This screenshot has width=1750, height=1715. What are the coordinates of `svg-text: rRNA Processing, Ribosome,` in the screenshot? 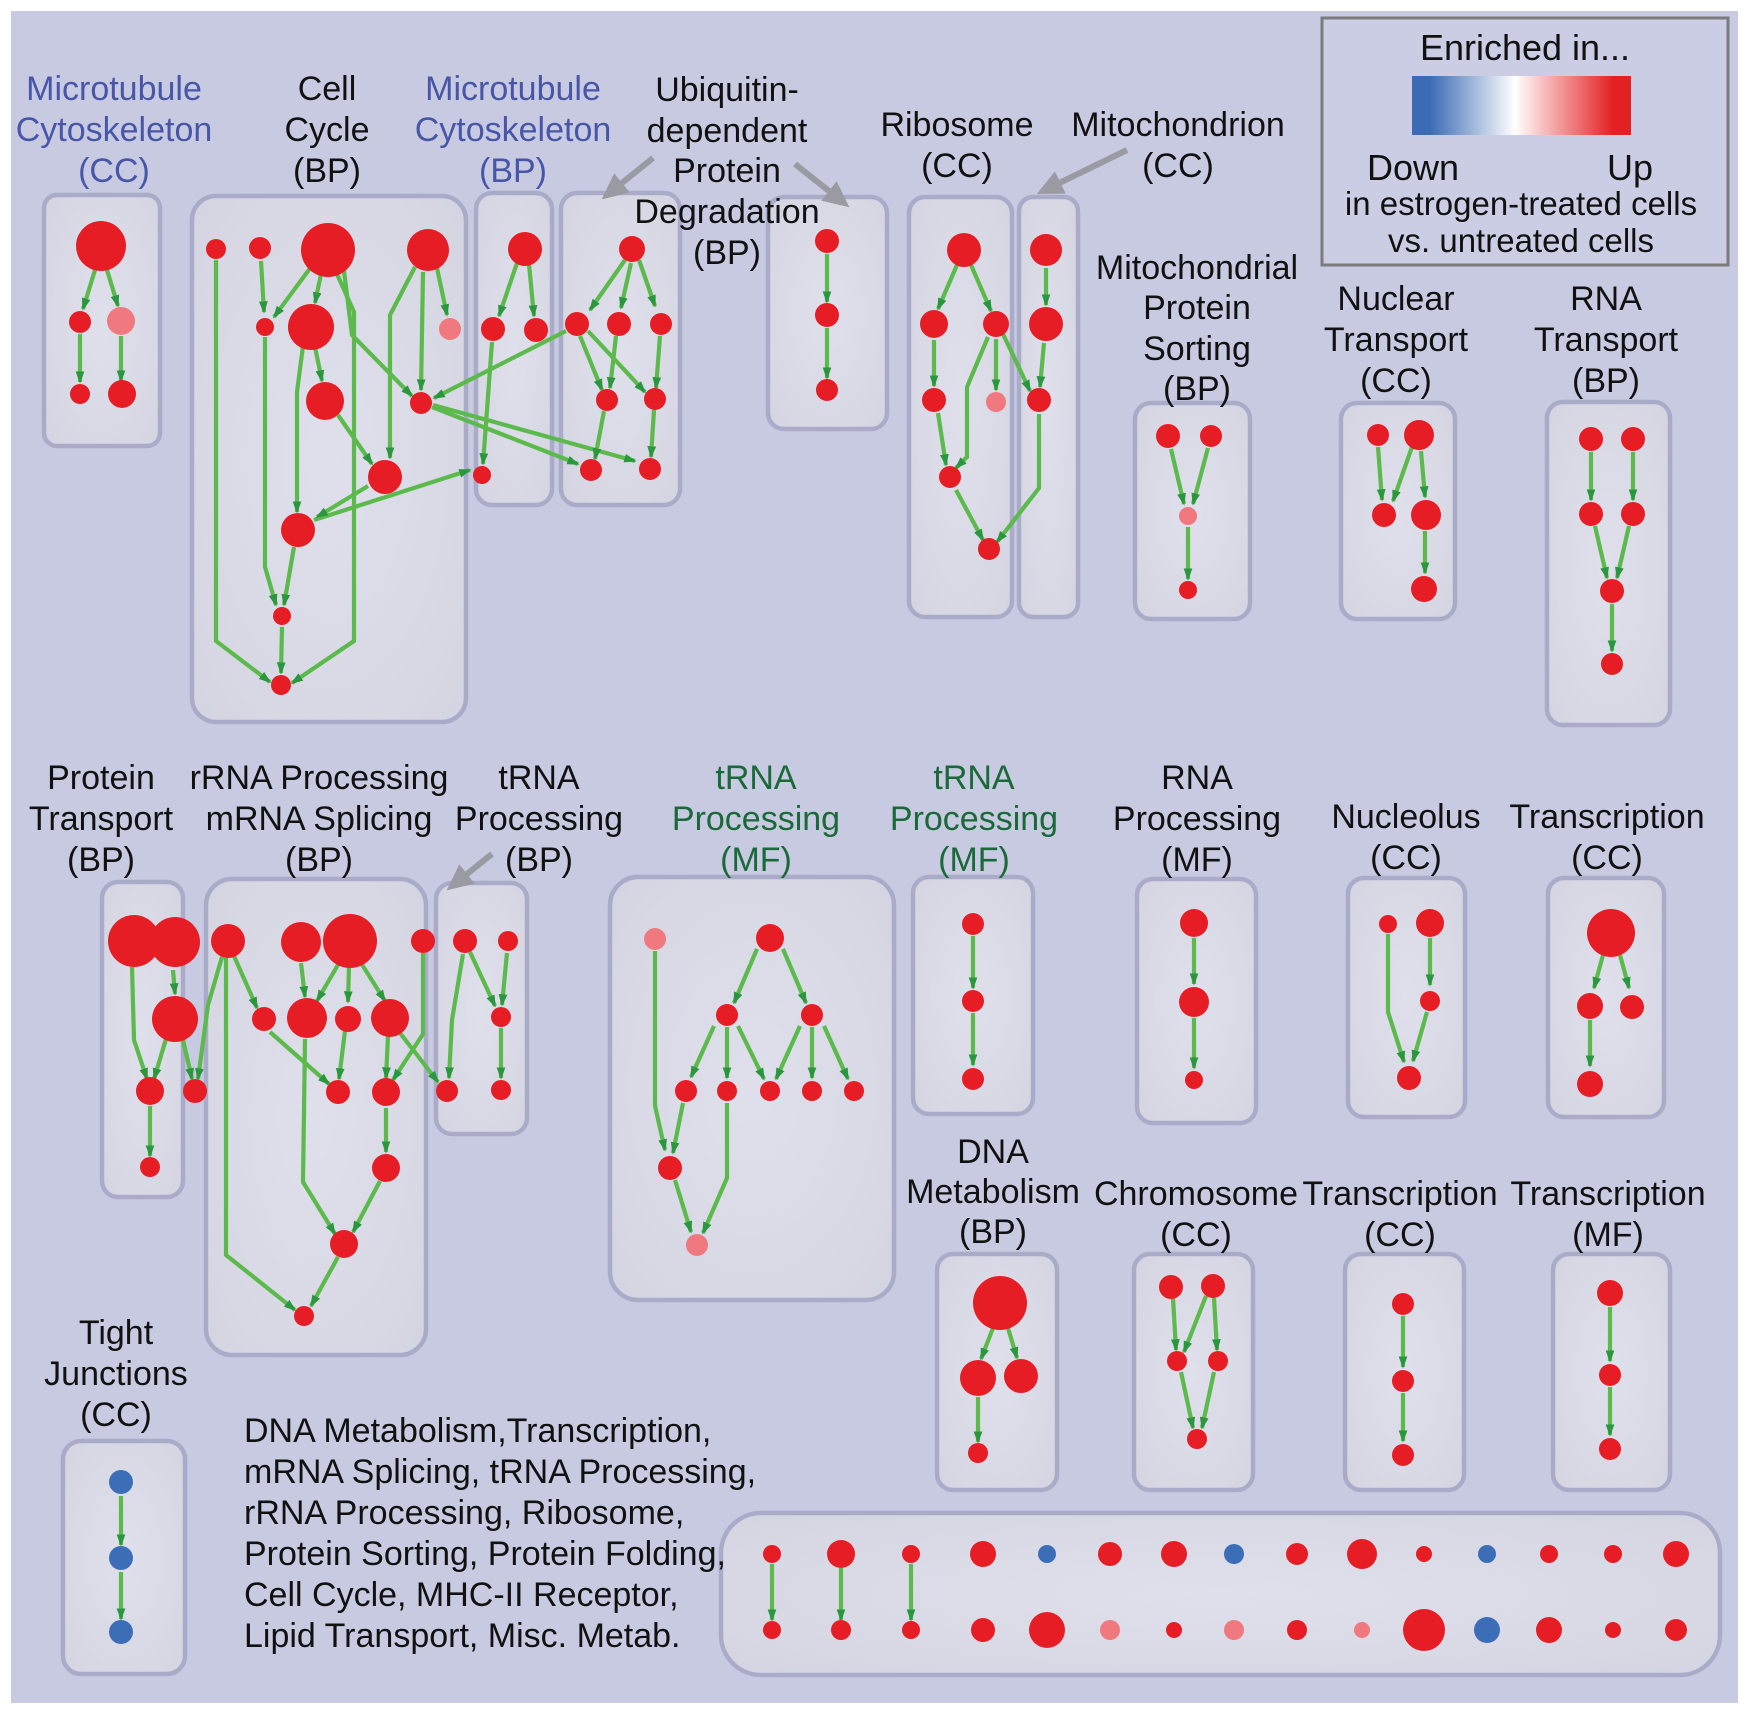 It's located at (464, 1513).